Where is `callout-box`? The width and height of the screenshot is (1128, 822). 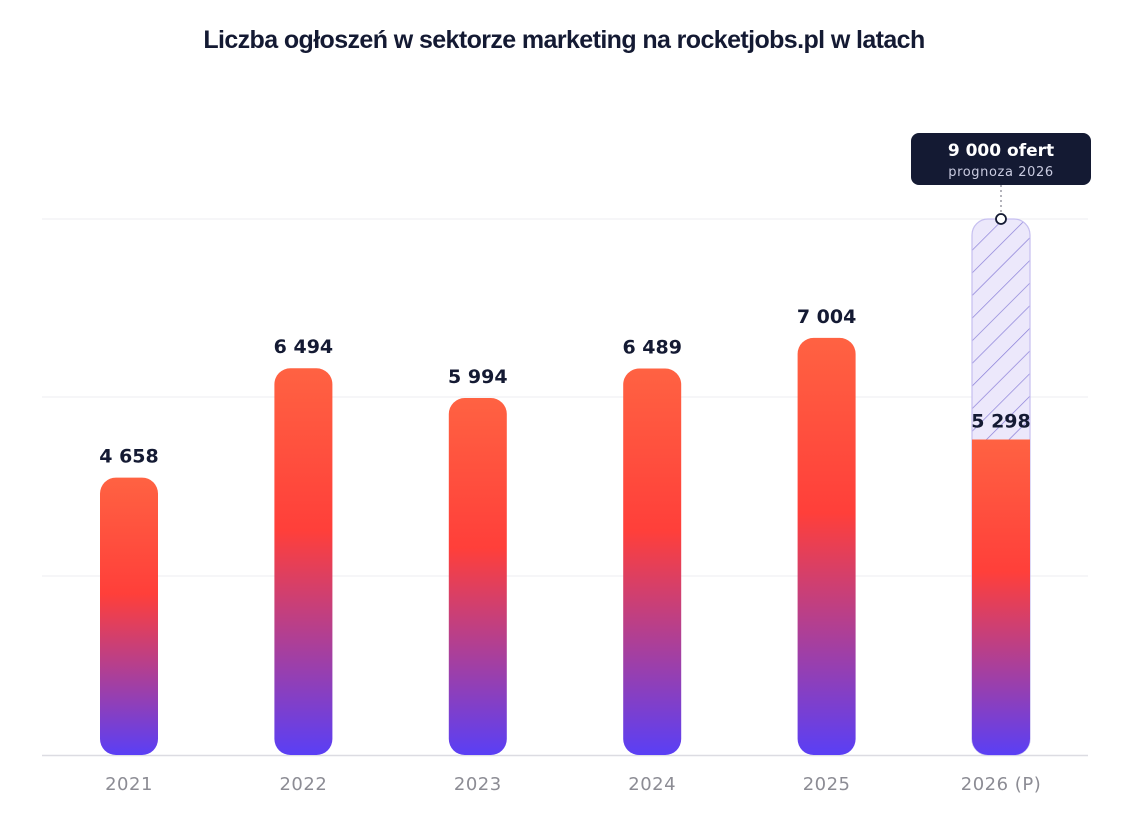
callout-box is located at coordinates (1001, 159).